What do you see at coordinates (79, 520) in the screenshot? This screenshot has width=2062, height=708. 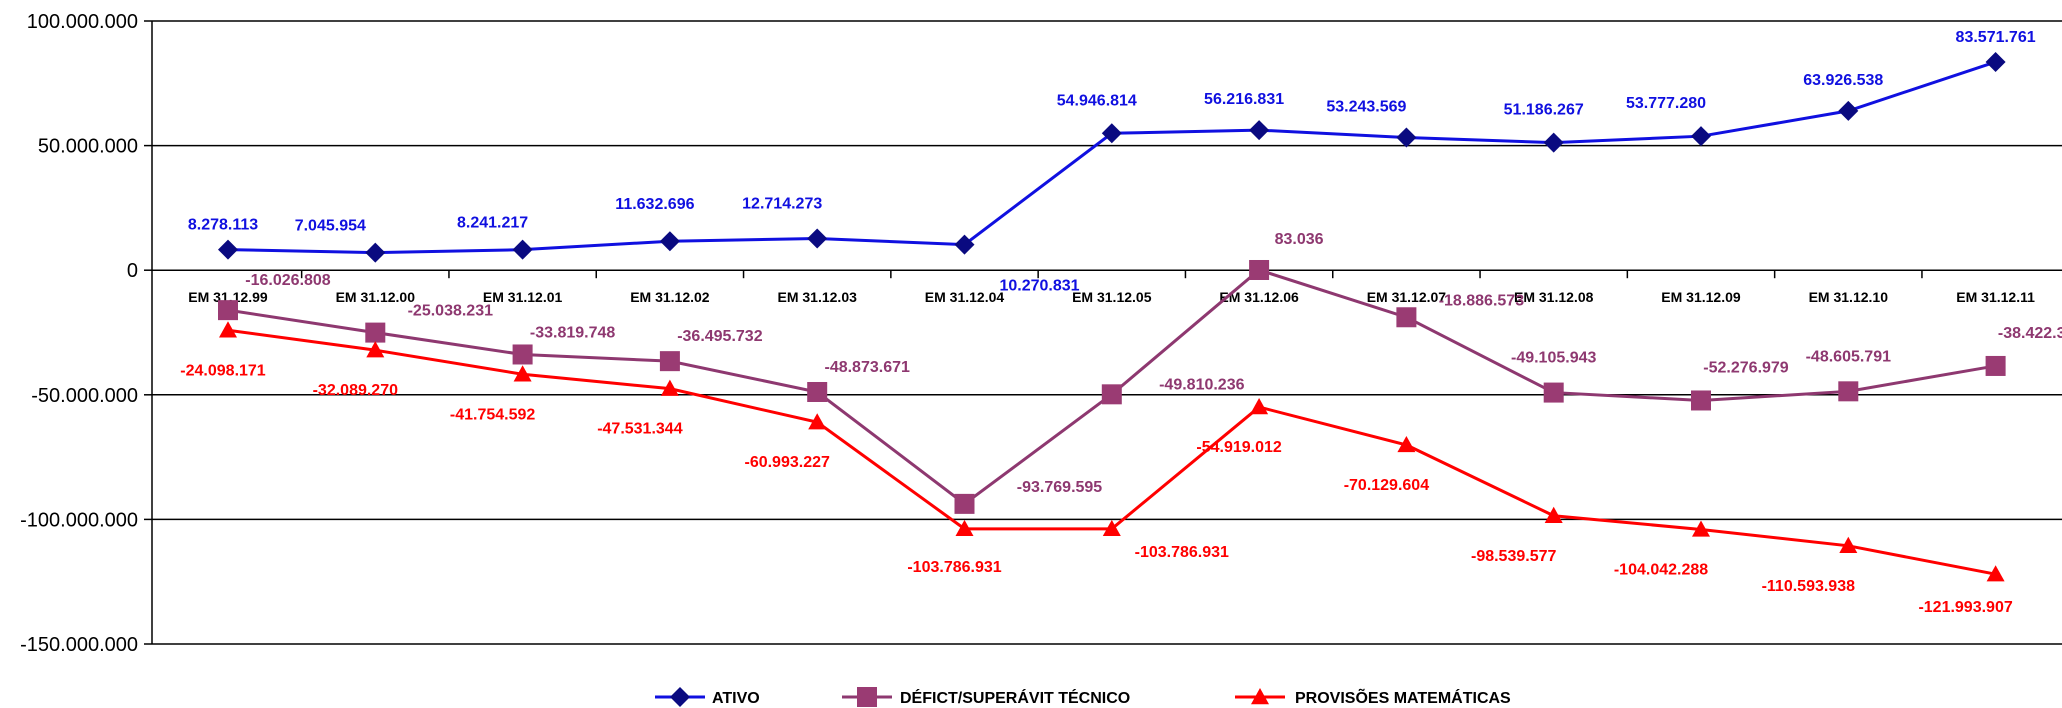 I see `y-tick-label: -100.000.000` at bounding box center [79, 520].